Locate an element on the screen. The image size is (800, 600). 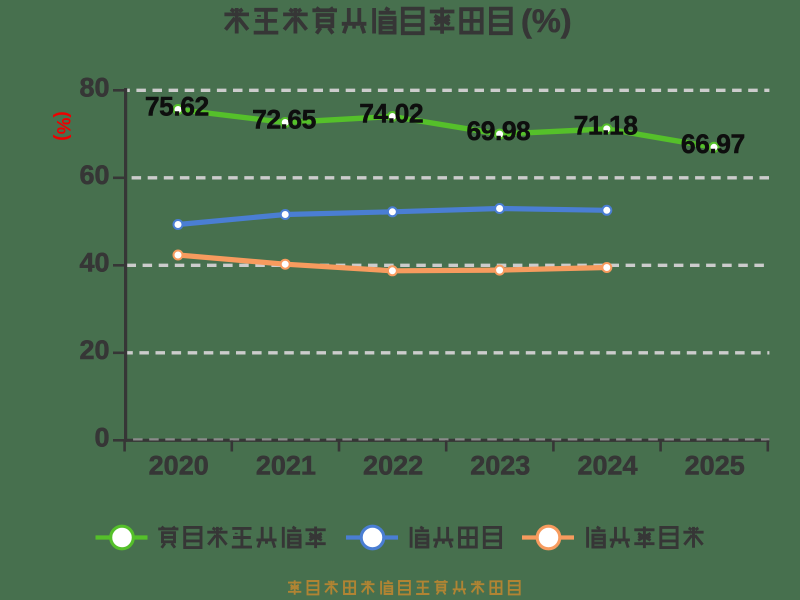
svg-text: 2023 is located at coordinates (500, 466).